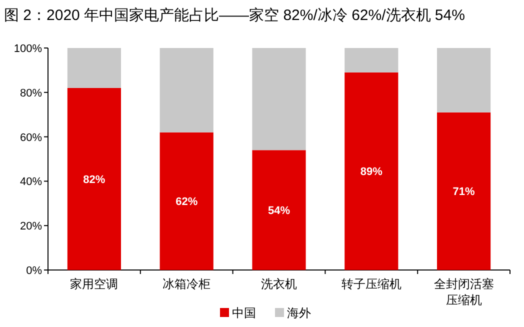 The height and width of the screenshot is (327, 524). I want to click on y-tick-label: 40%, so click(31, 182).